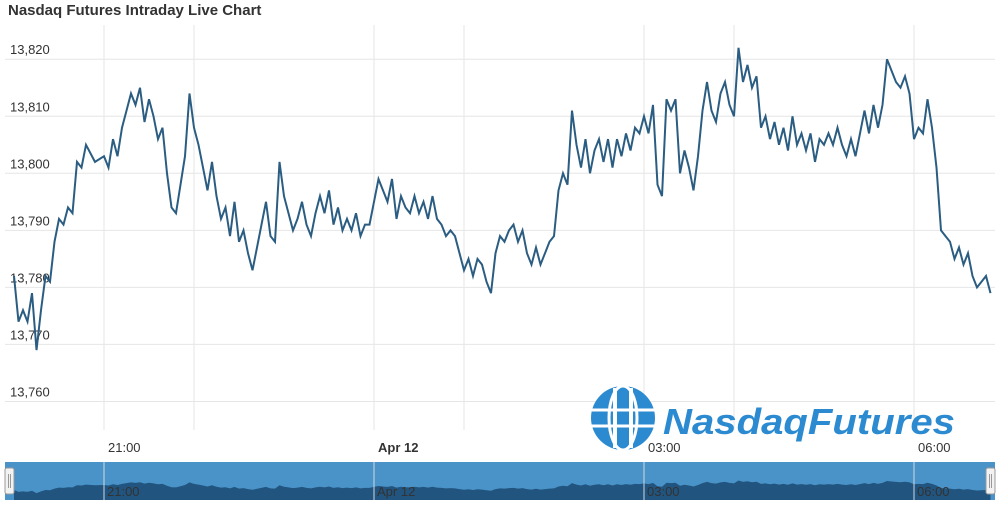 Image resolution: width=1000 pixels, height=506 pixels. I want to click on y-tick-label: 13,810, so click(30, 106).